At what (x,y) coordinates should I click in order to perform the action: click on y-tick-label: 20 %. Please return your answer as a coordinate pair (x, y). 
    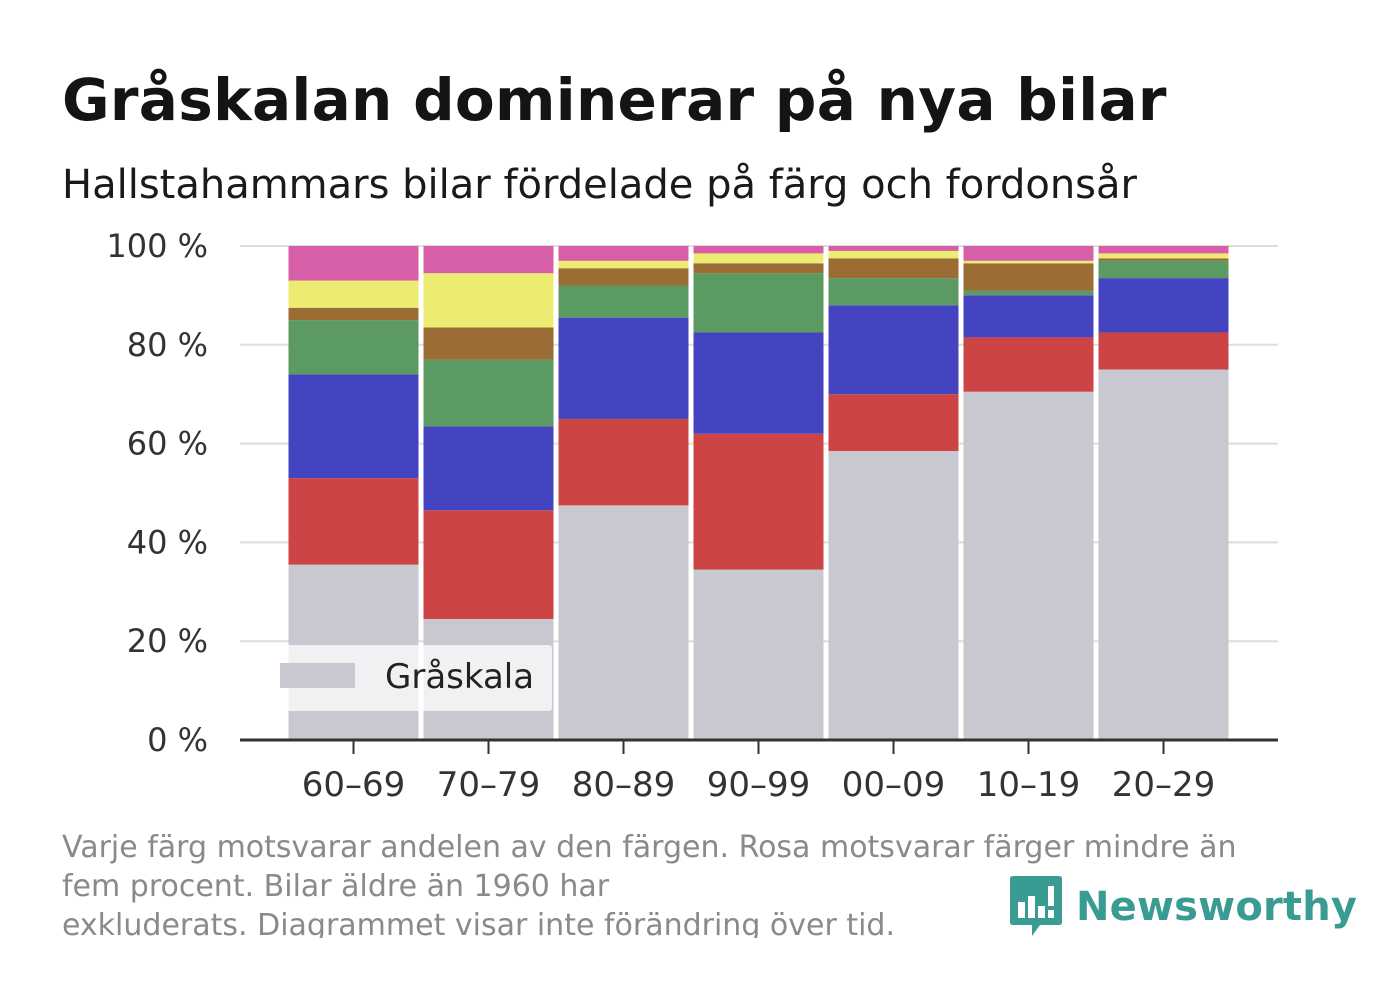
    Looking at the image, I should click on (167, 641).